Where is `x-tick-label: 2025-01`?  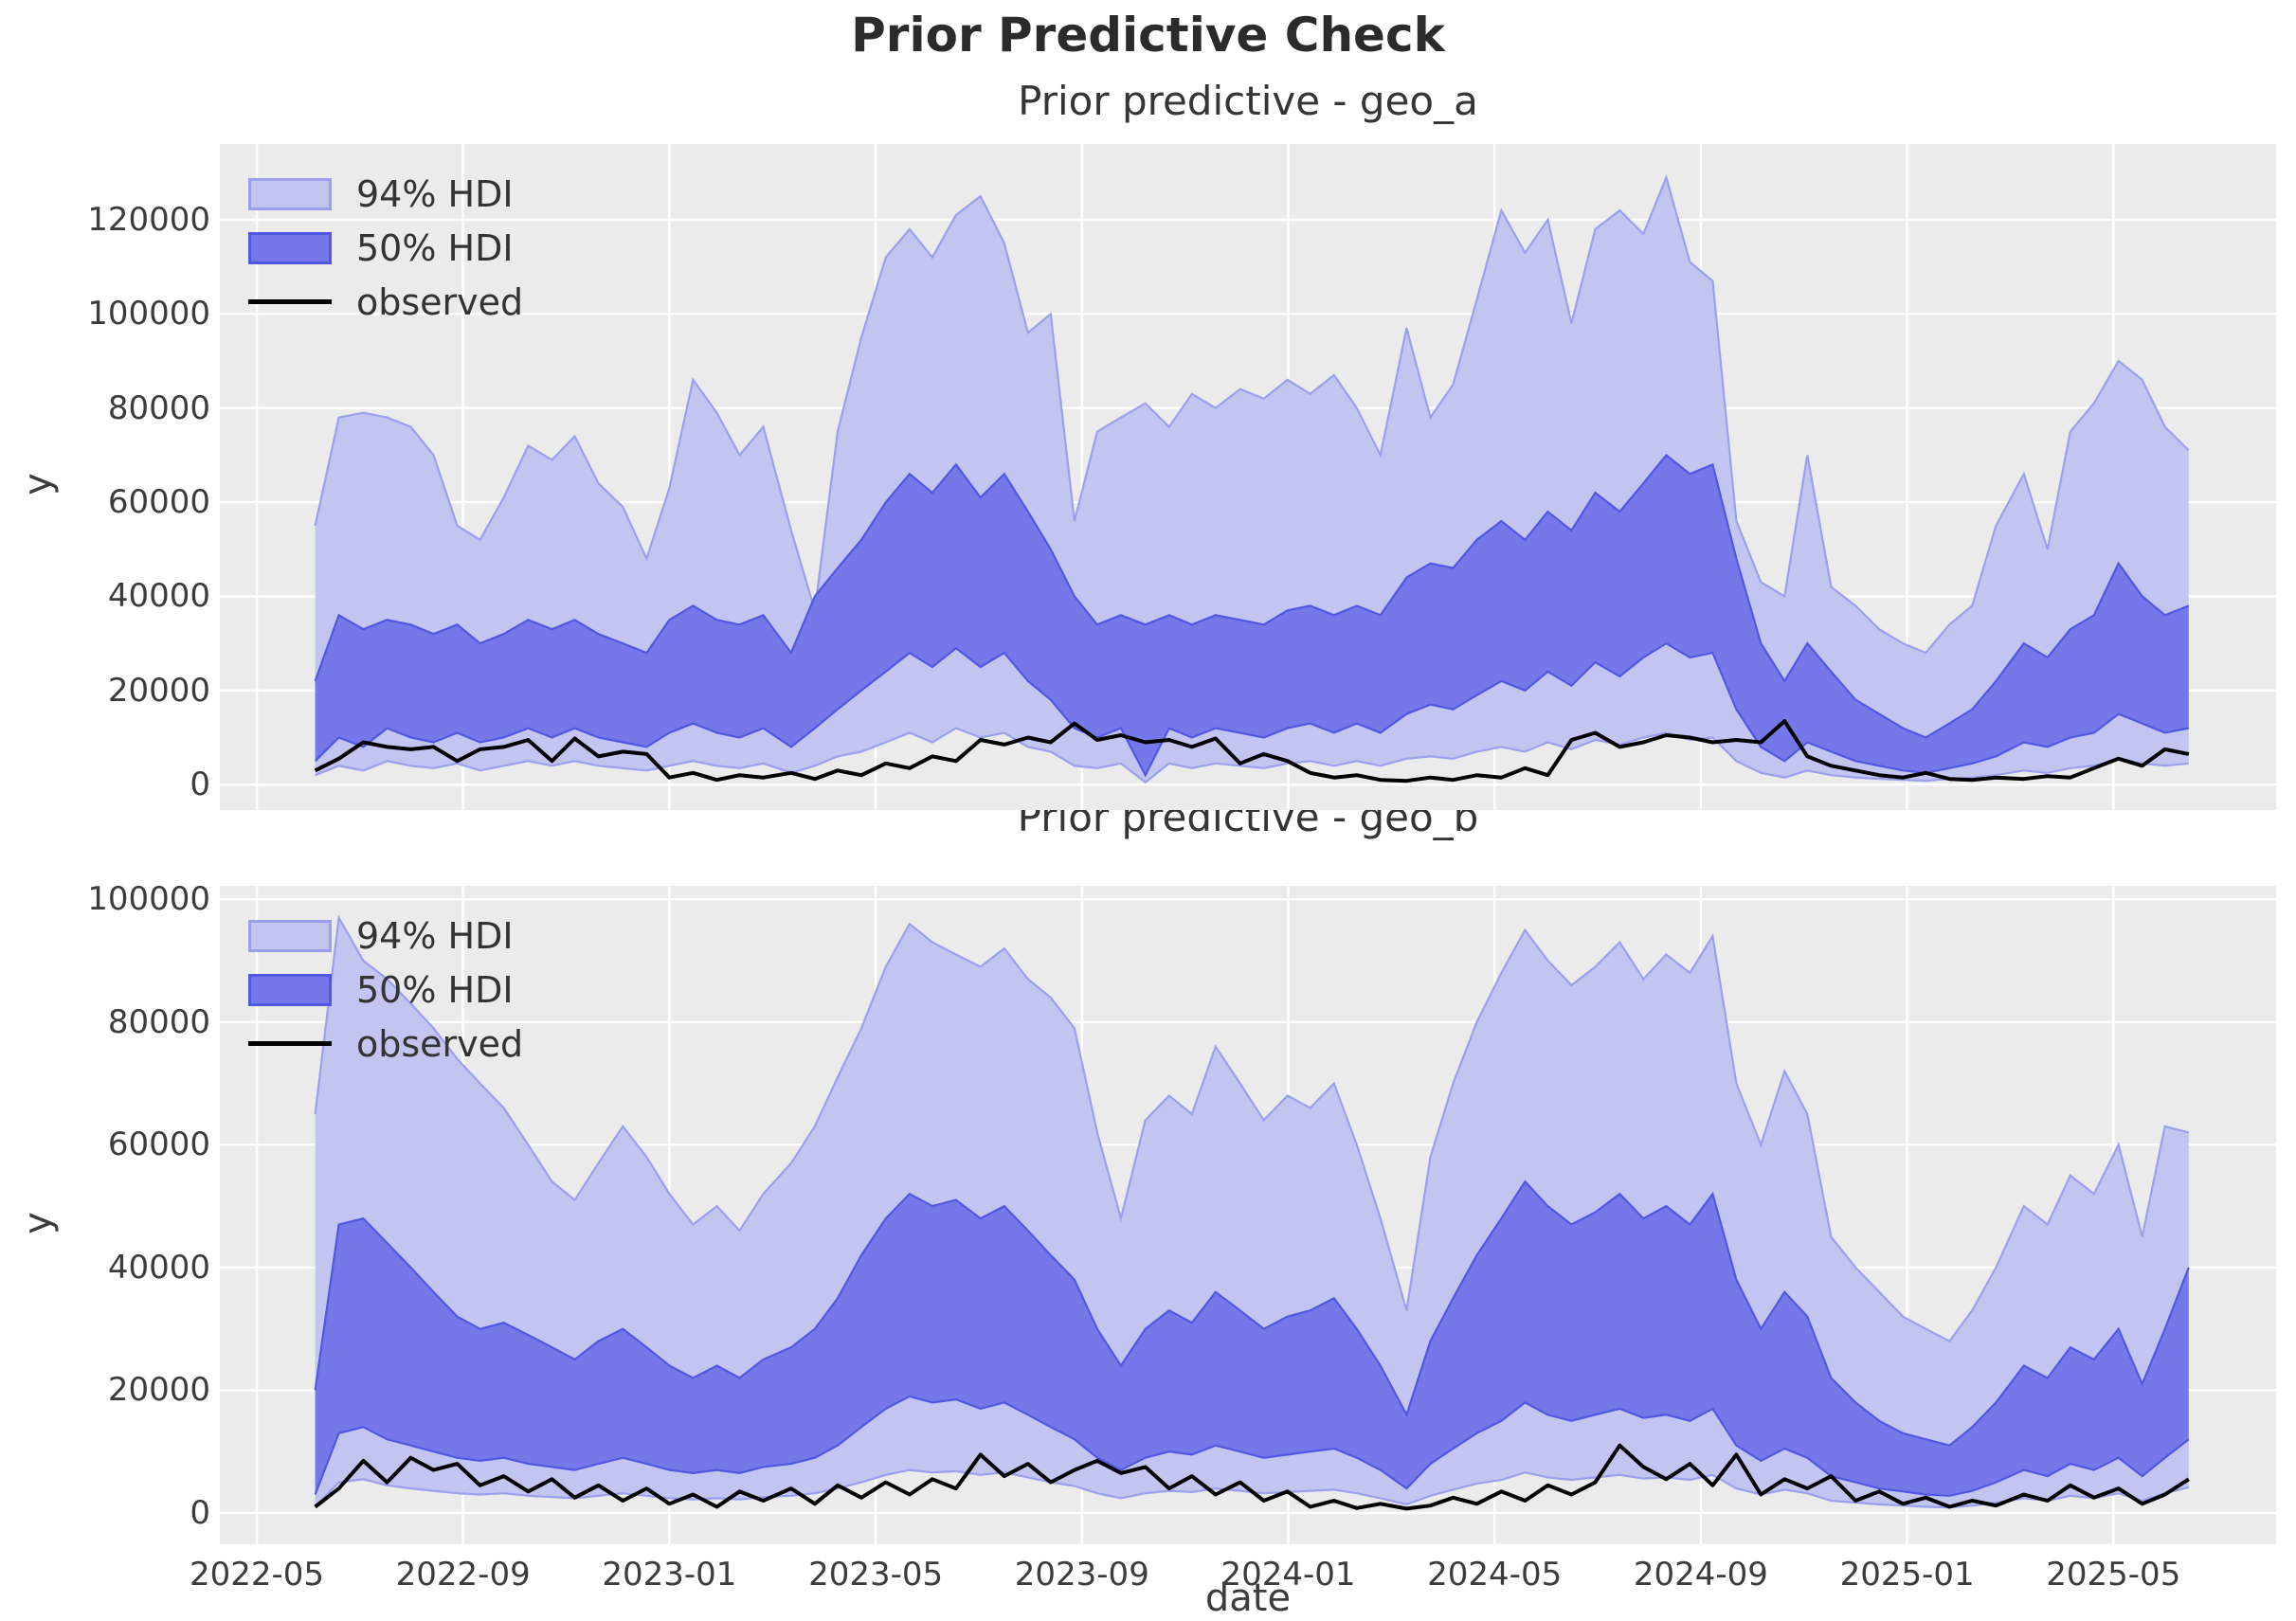
x-tick-label: 2025-01 is located at coordinates (1907, 1575).